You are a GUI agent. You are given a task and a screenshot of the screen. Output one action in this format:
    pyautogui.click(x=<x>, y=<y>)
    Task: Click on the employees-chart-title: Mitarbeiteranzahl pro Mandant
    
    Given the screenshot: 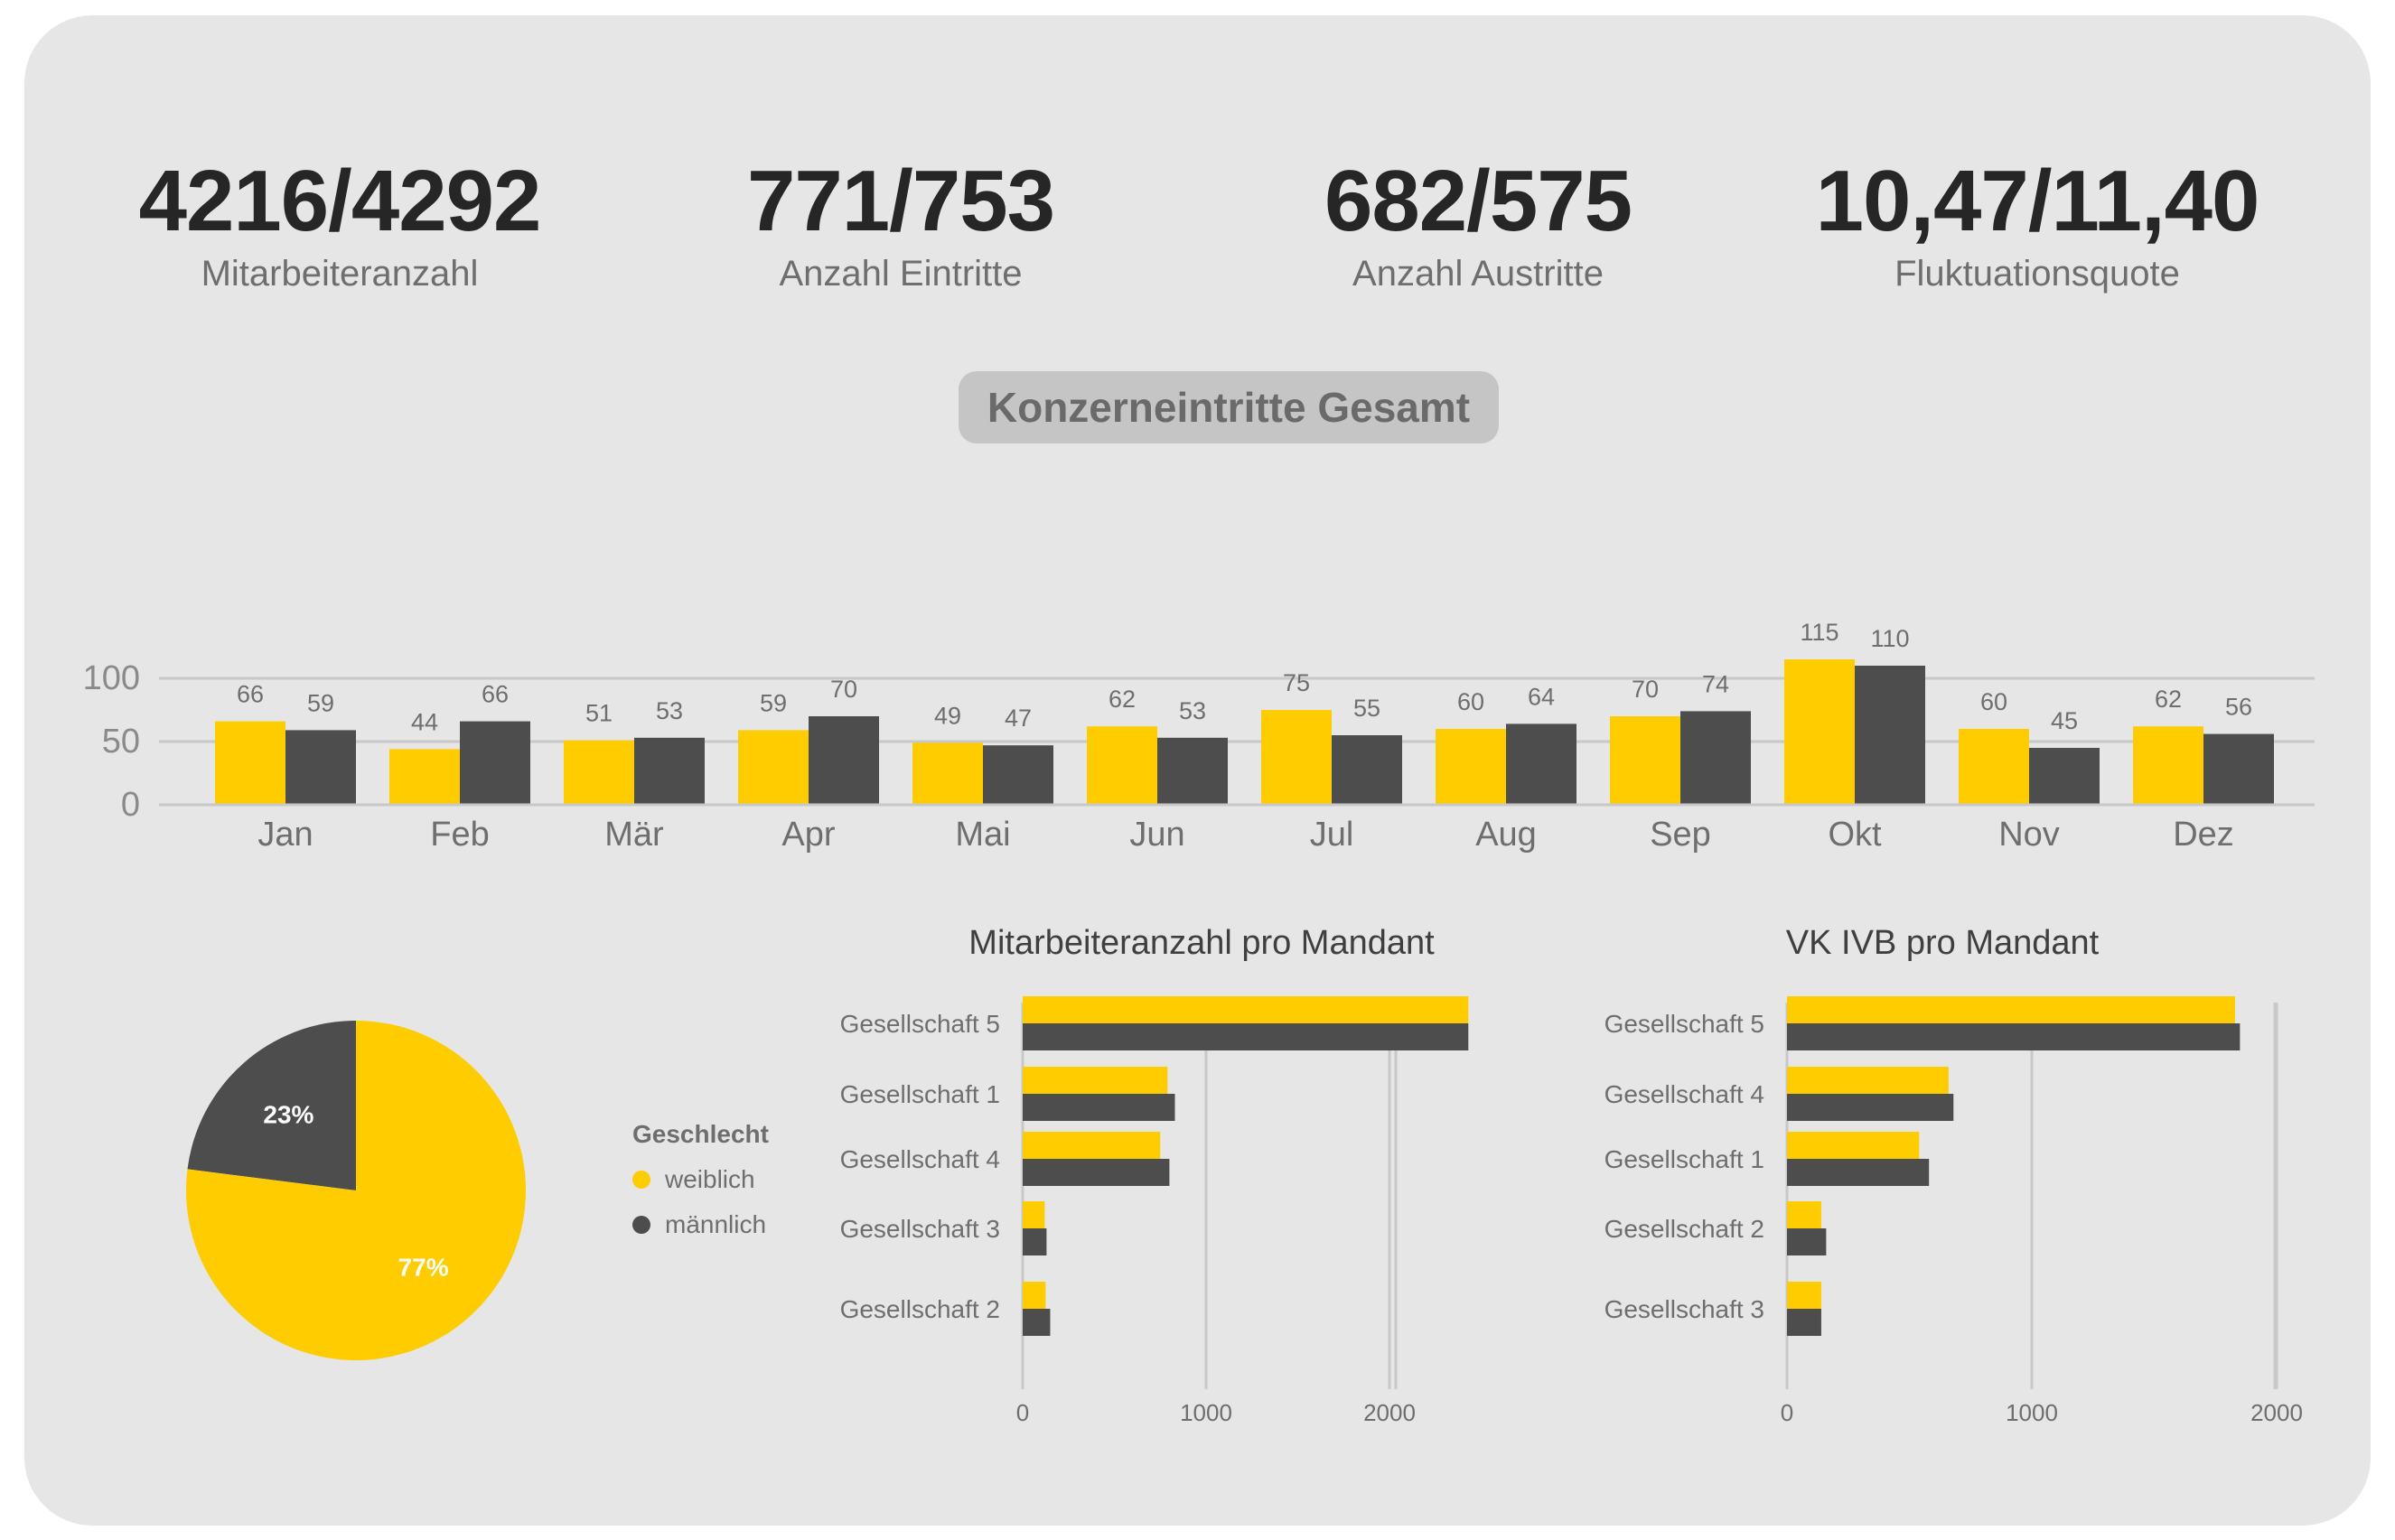 What is the action you would take?
    pyautogui.click(x=1201, y=943)
    